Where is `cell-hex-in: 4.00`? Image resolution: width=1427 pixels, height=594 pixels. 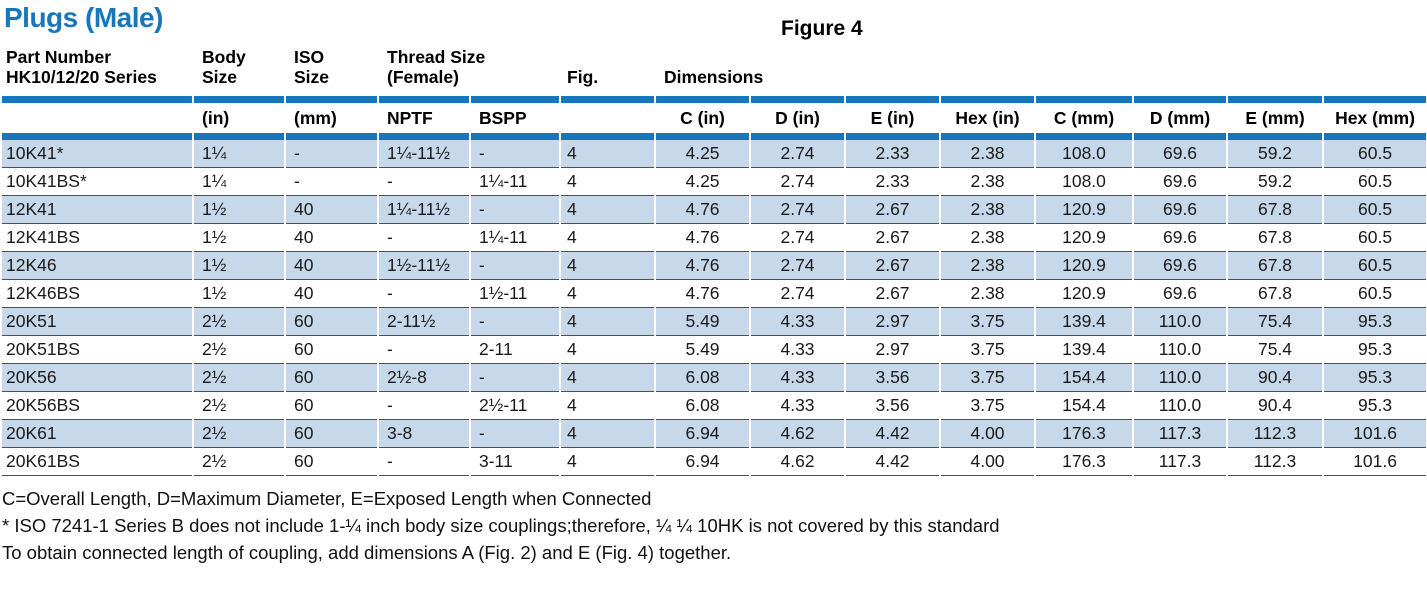
cell-hex-in: 4.00 is located at coordinates (988, 434).